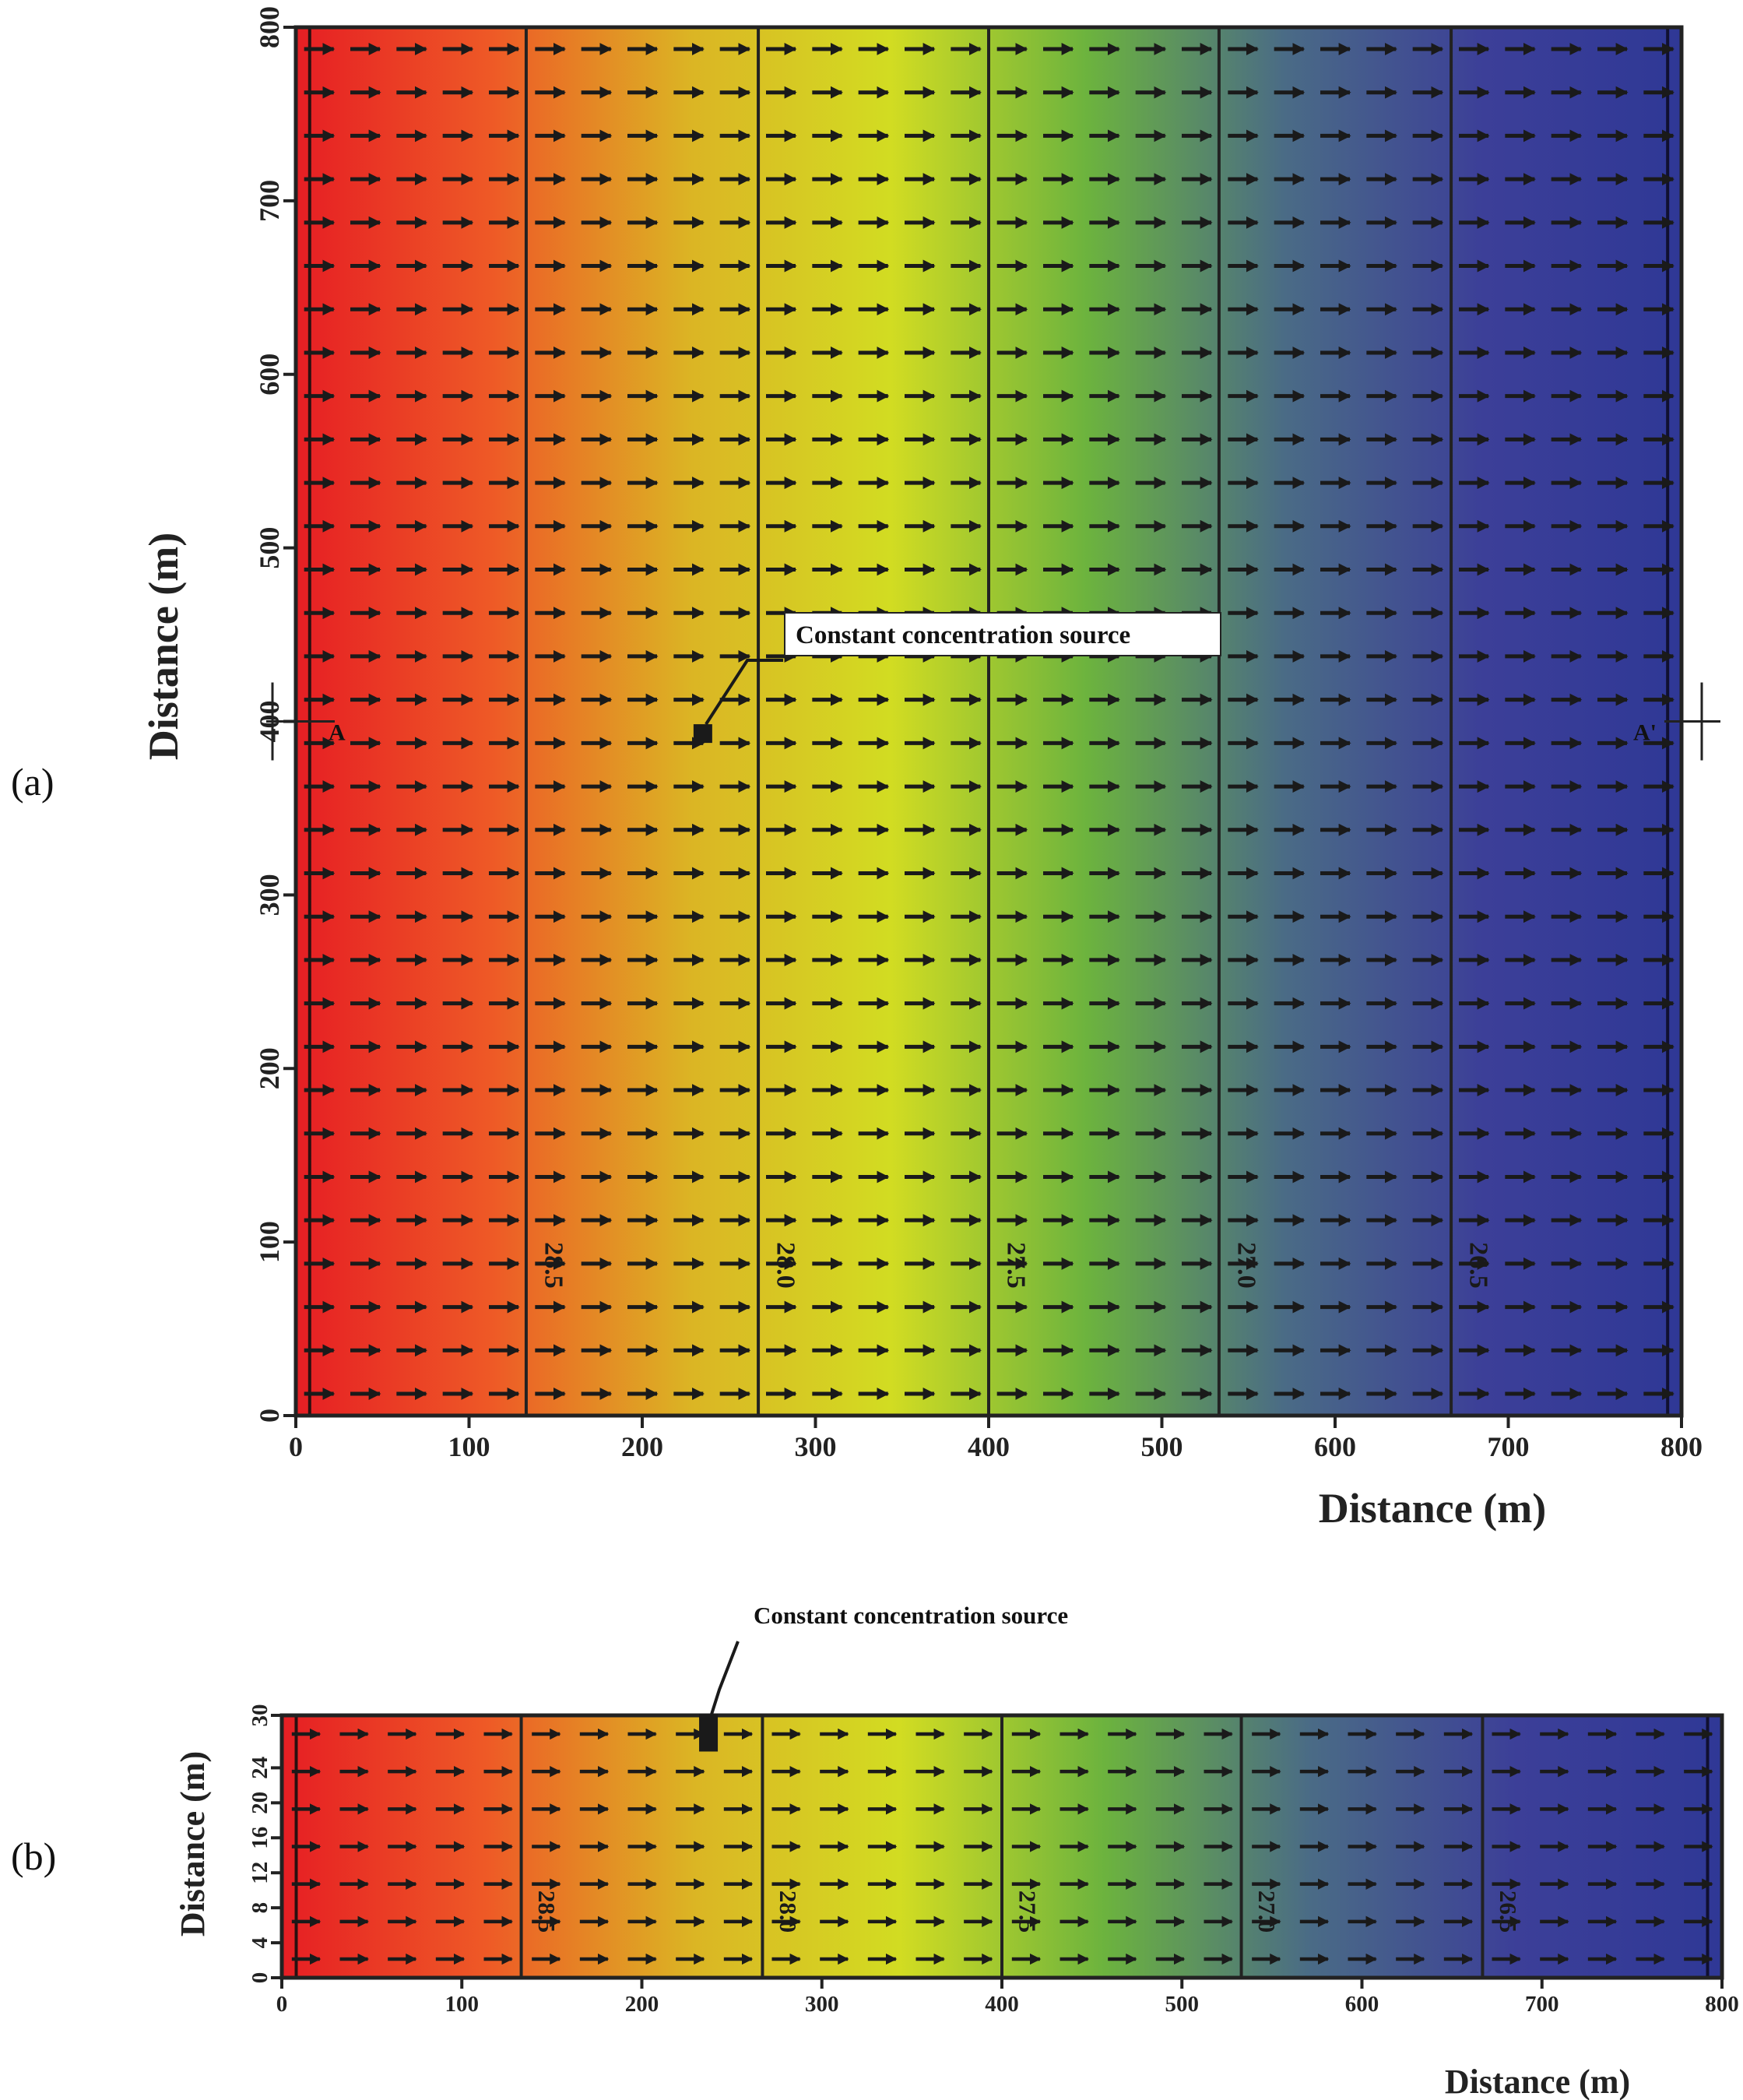 This screenshot has height=2100, width=1743. I want to click on callout-box, so click(1002, 634).